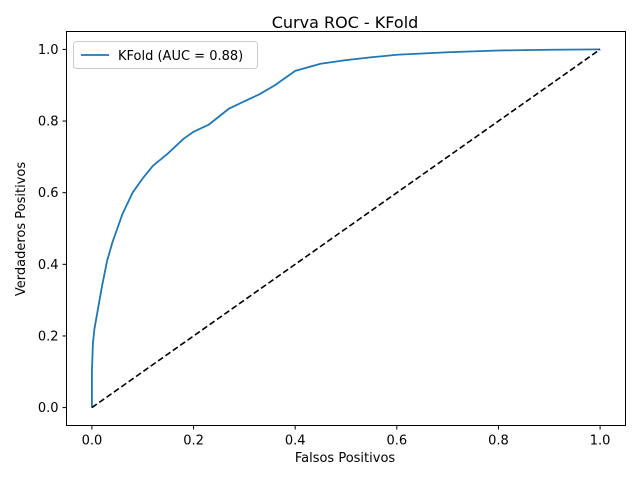  Describe the element at coordinates (48, 265) in the screenshot. I see `y-tick-label: 0.4` at that location.